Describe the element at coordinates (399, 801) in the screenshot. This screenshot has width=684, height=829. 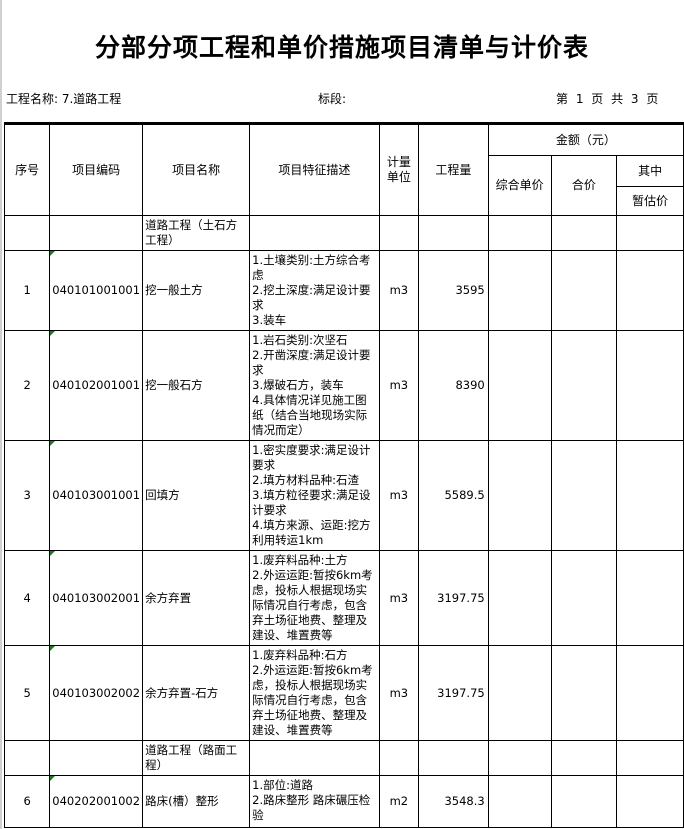
I see `cell-unit: m2` at that location.